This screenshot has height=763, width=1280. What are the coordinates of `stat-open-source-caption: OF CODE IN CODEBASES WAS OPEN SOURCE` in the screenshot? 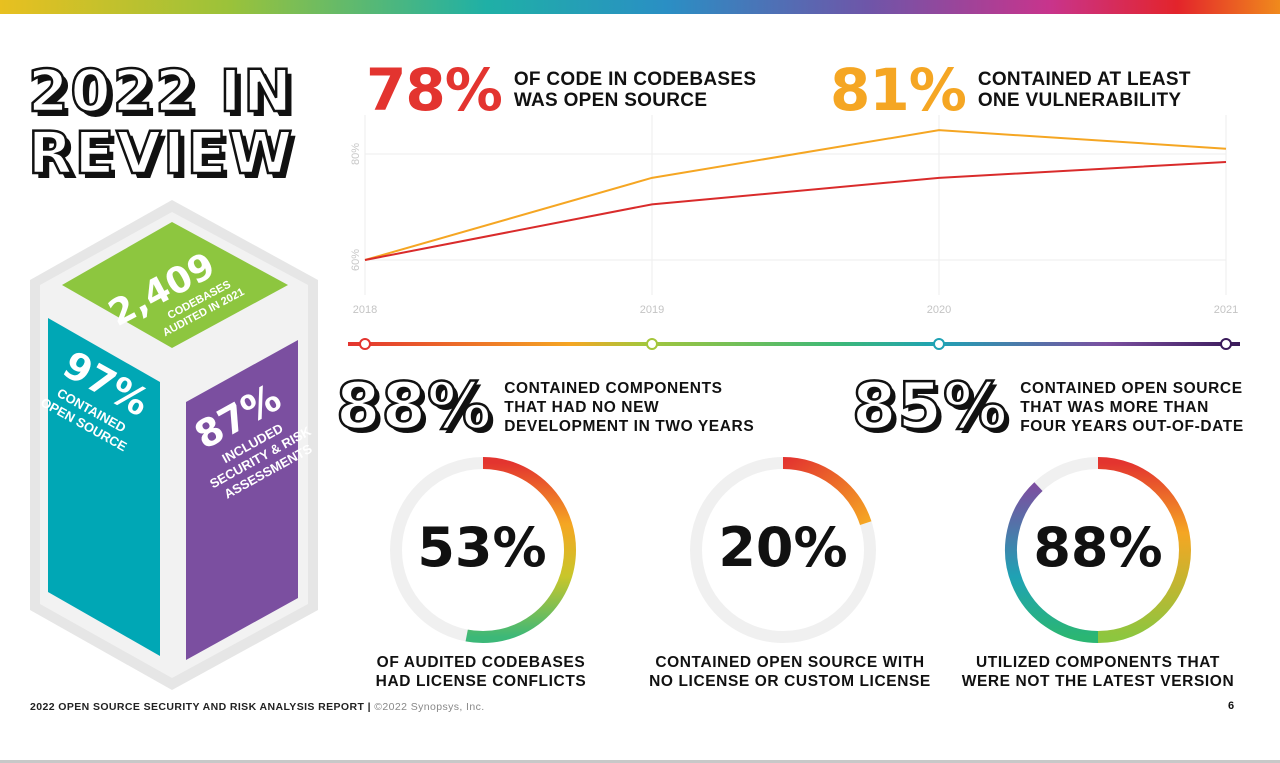 It's located at (635, 90).